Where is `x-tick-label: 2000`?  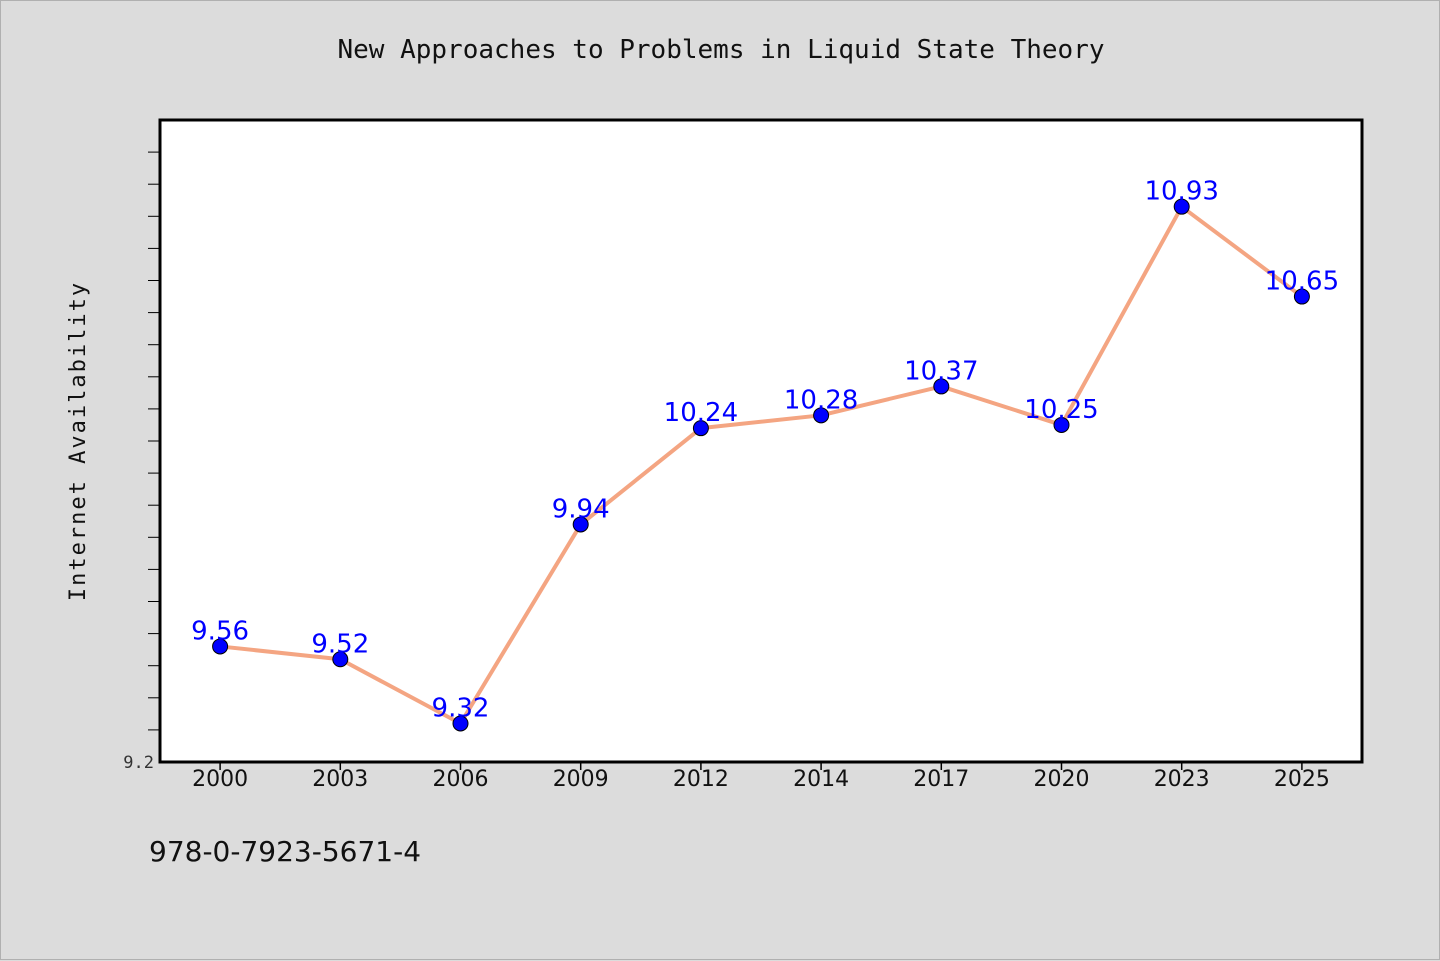
x-tick-label: 2000 is located at coordinates (220, 779).